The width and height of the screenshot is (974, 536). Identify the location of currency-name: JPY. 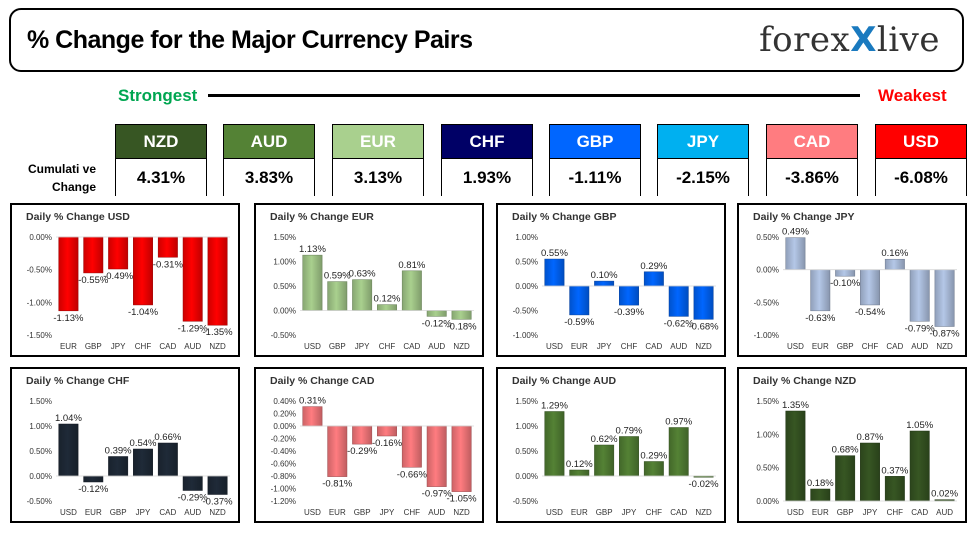
(703, 142).